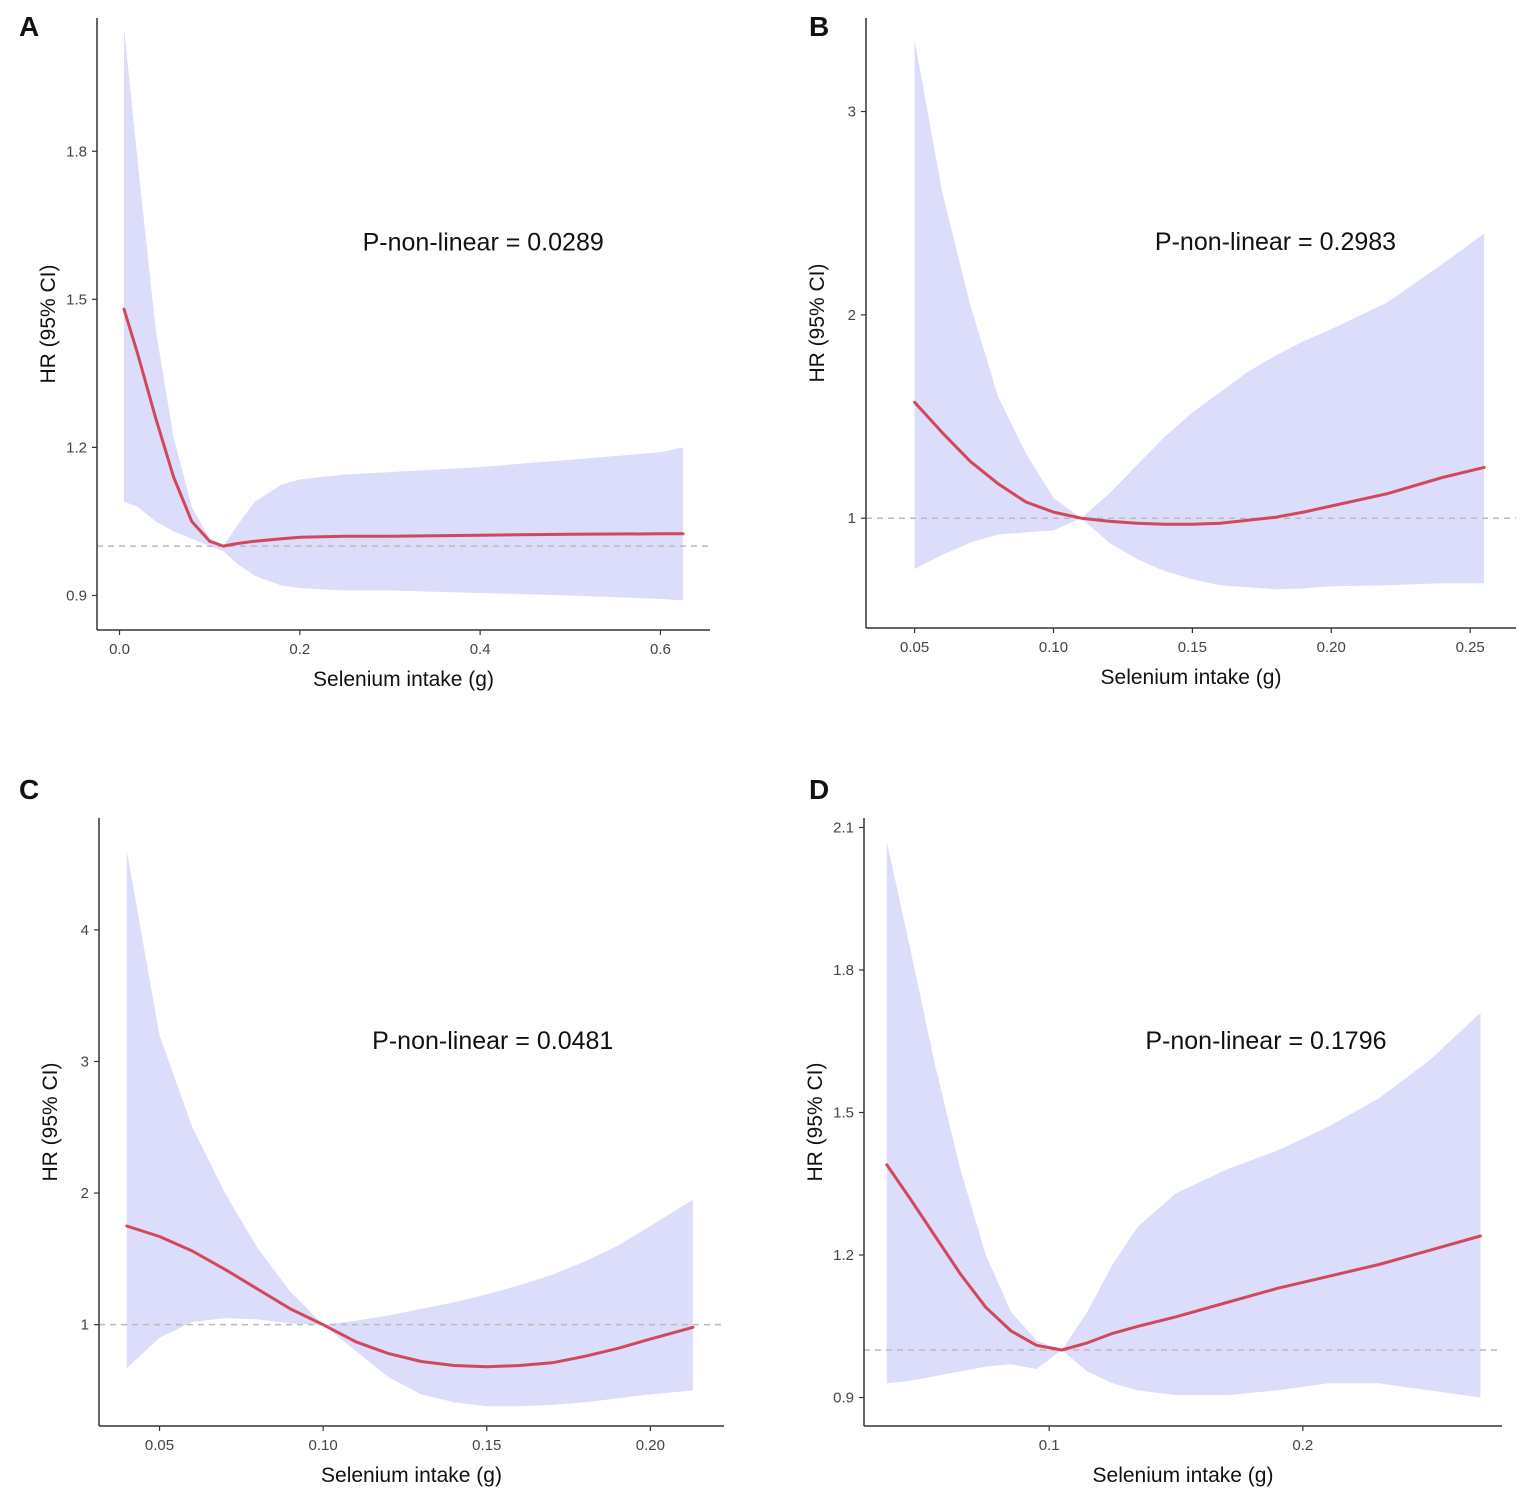 The image size is (1524, 1503). Describe the element at coordinates (819, 789) in the screenshot. I see `panel-letter: D` at that location.